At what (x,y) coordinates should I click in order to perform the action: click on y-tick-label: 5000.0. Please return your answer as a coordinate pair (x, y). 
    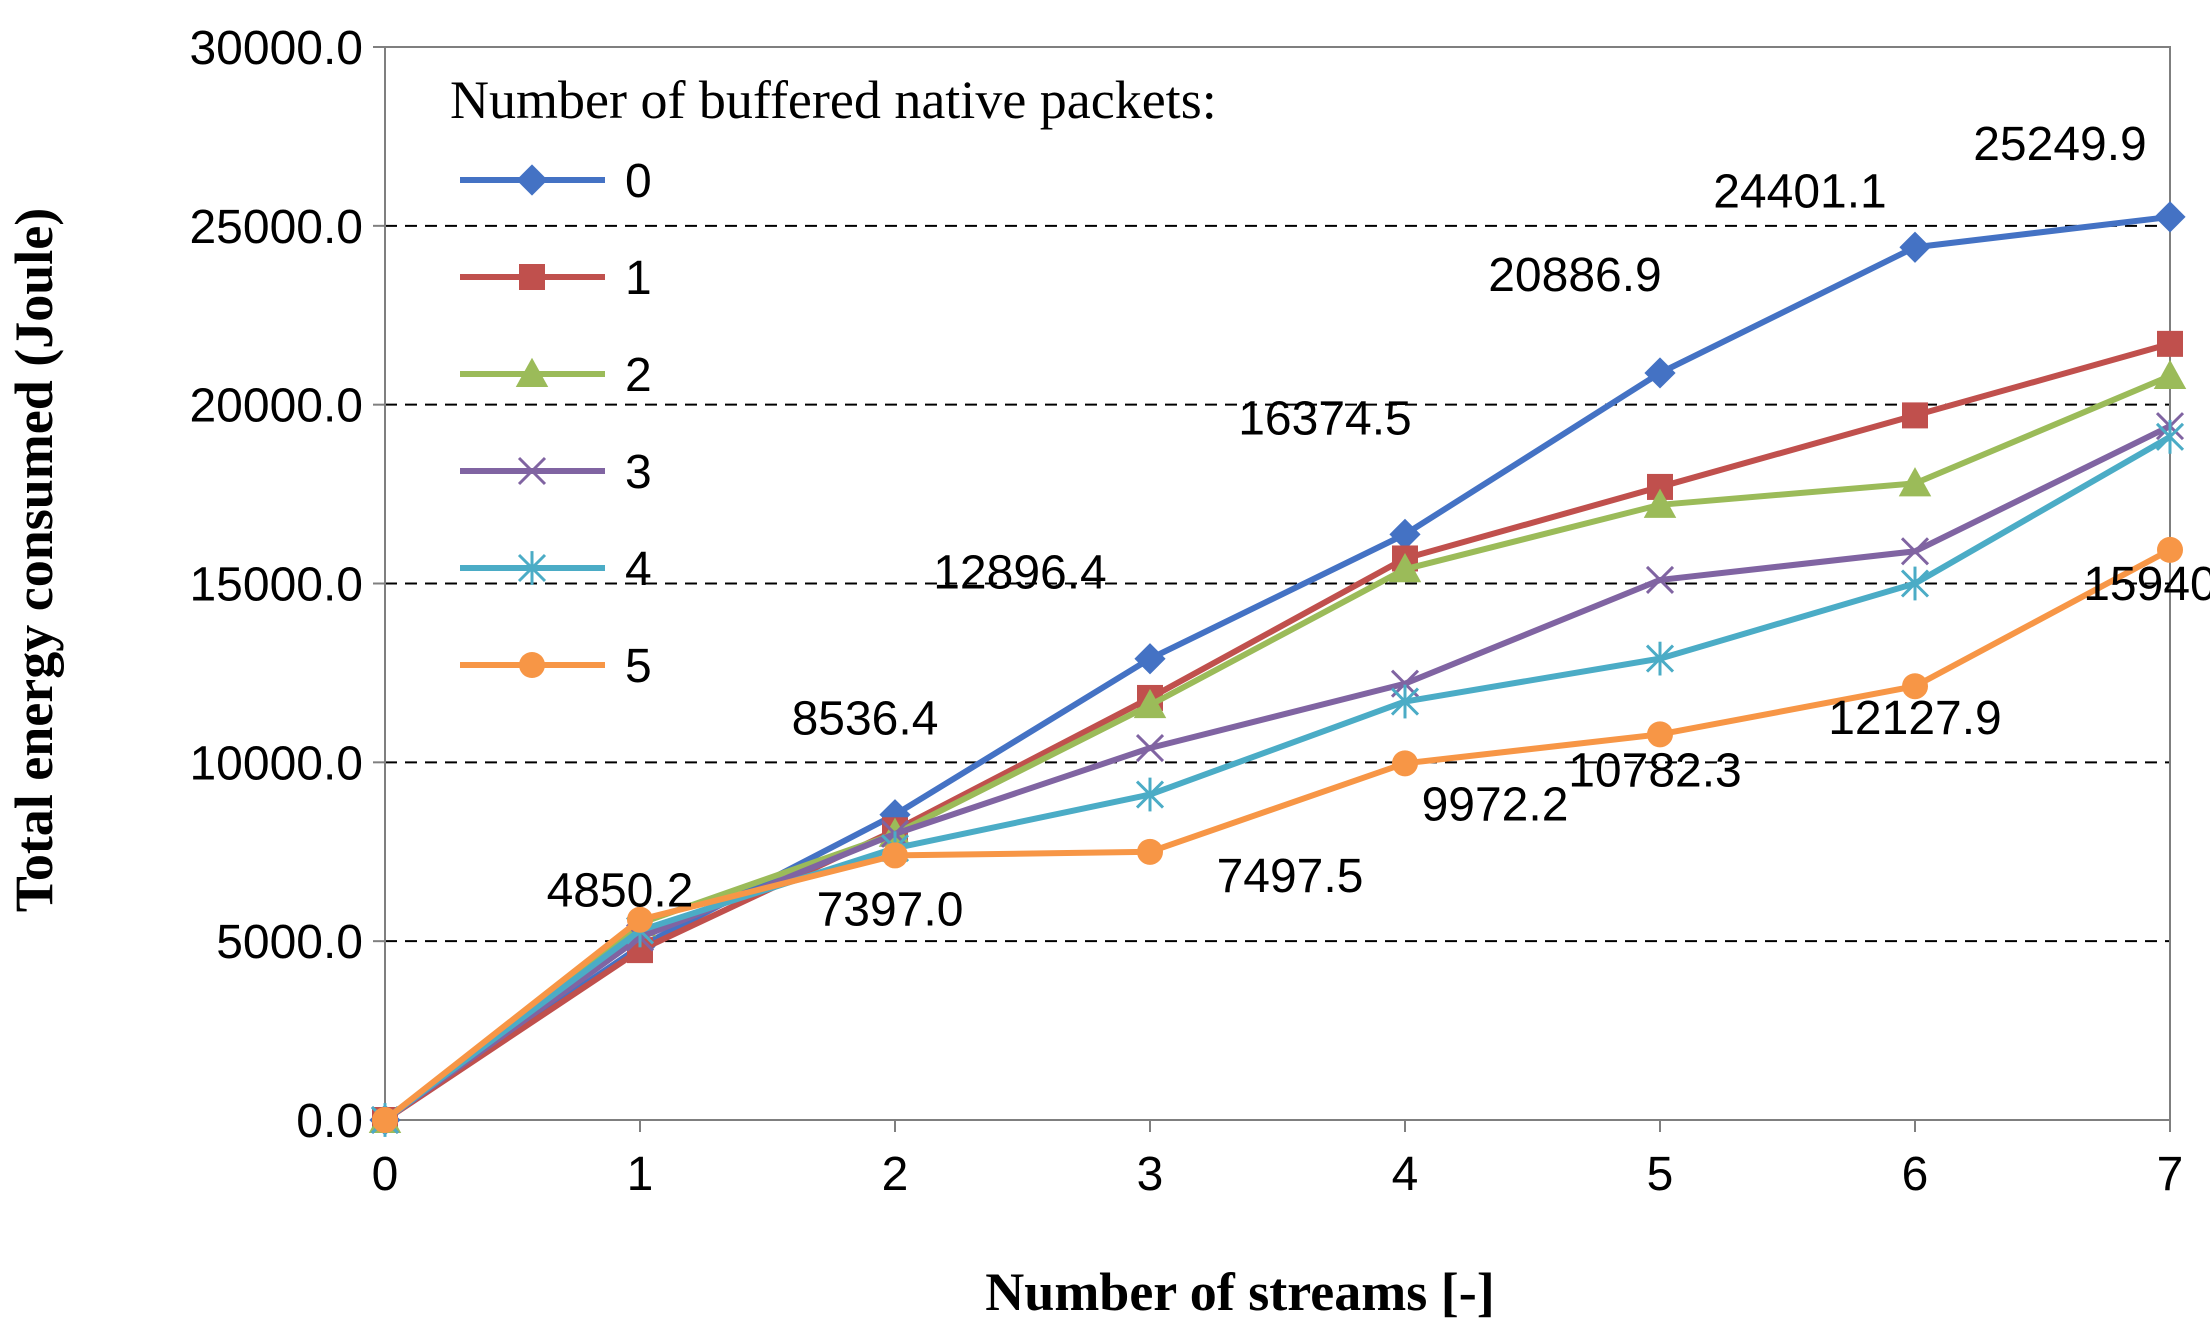
    Looking at the image, I should click on (289, 942).